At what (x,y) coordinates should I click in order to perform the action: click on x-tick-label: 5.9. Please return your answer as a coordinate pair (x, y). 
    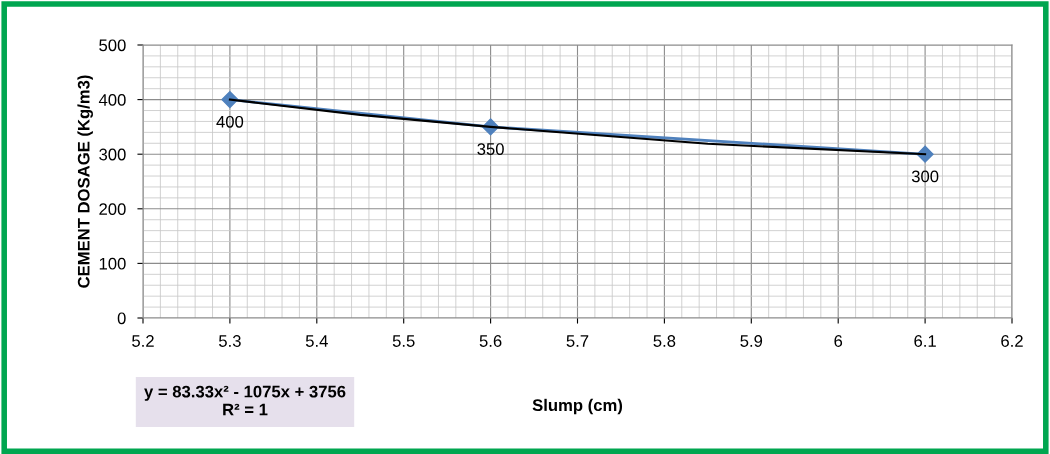
    Looking at the image, I should click on (751, 341).